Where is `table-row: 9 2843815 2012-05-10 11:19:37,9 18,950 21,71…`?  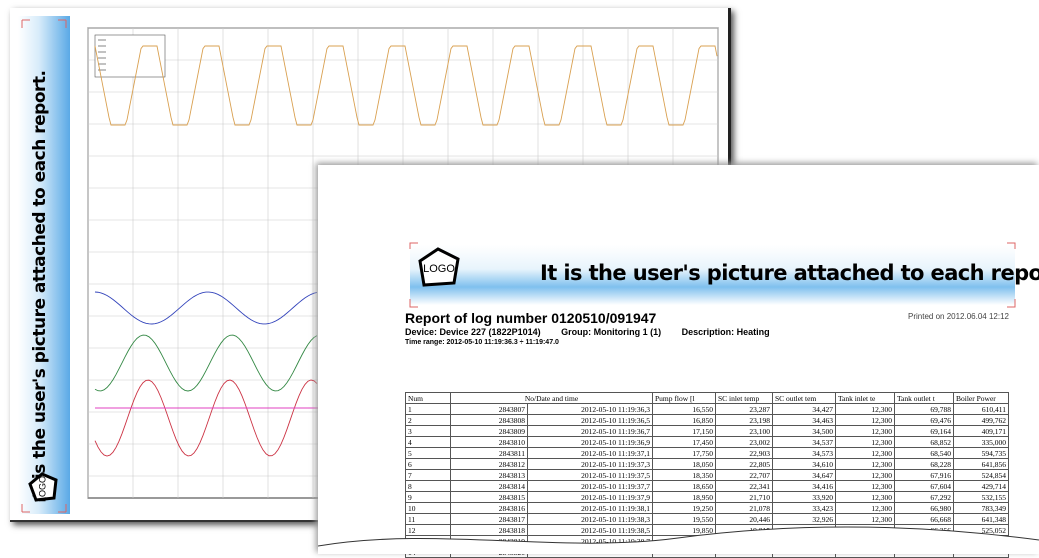
table-row: 9 2843815 2012-05-10 11:19:37,9 18,950 21,71… is located at coordinates (707, 497).